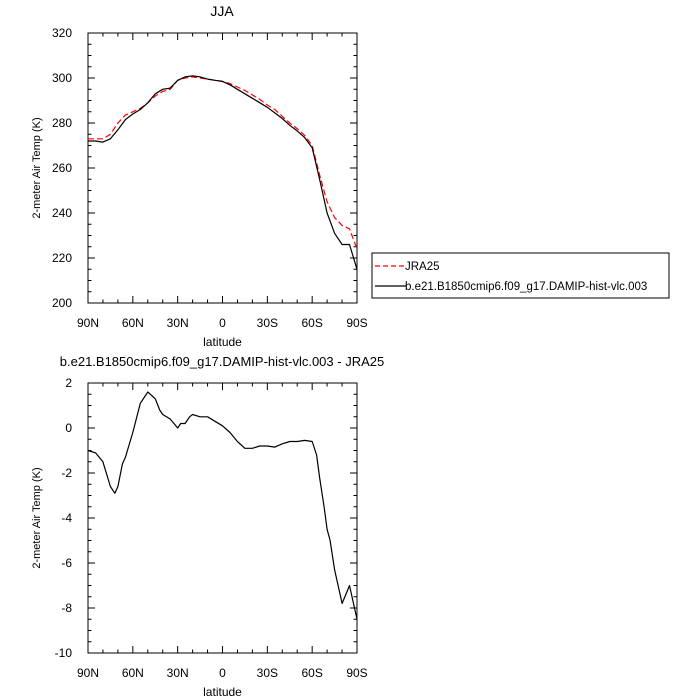 This screenshot has height=700, width=700. What do you see at coordinates (62, 168) in the screenshot?
I see `panel1-ytick-label: 260` at bounding box center [62, 168].